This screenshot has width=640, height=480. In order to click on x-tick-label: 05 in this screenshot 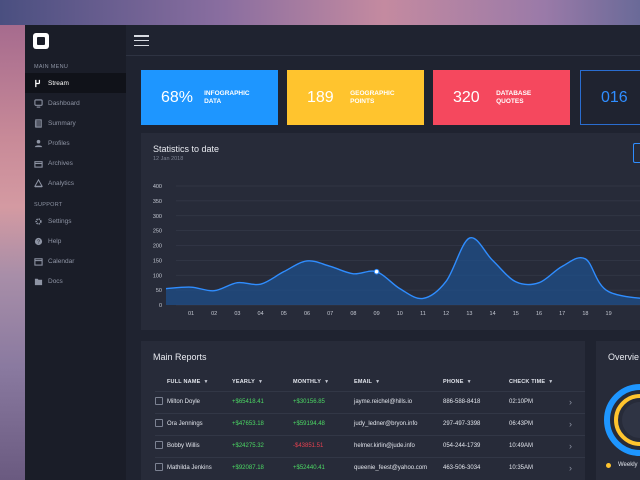, I will do `click(284, 314)`.